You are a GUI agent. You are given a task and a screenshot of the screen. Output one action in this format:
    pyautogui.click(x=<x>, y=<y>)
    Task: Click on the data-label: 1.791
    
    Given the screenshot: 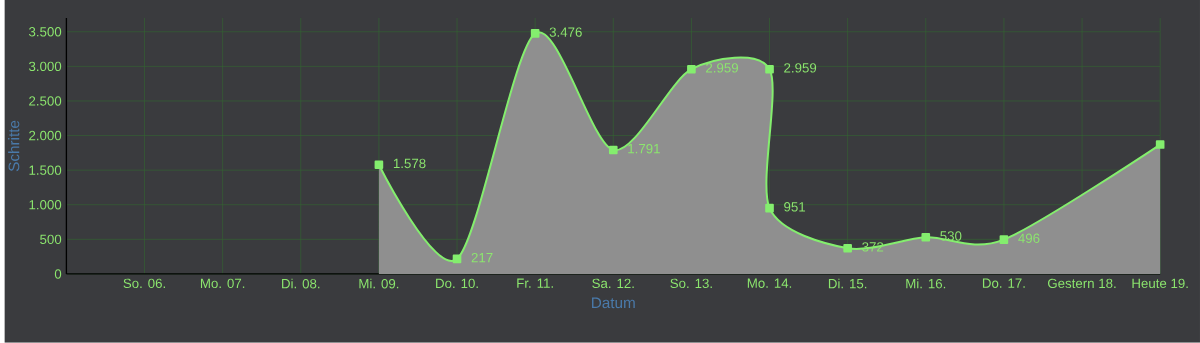 What is the action you would take?
    pyautogui.click(x=644, y=149)
    